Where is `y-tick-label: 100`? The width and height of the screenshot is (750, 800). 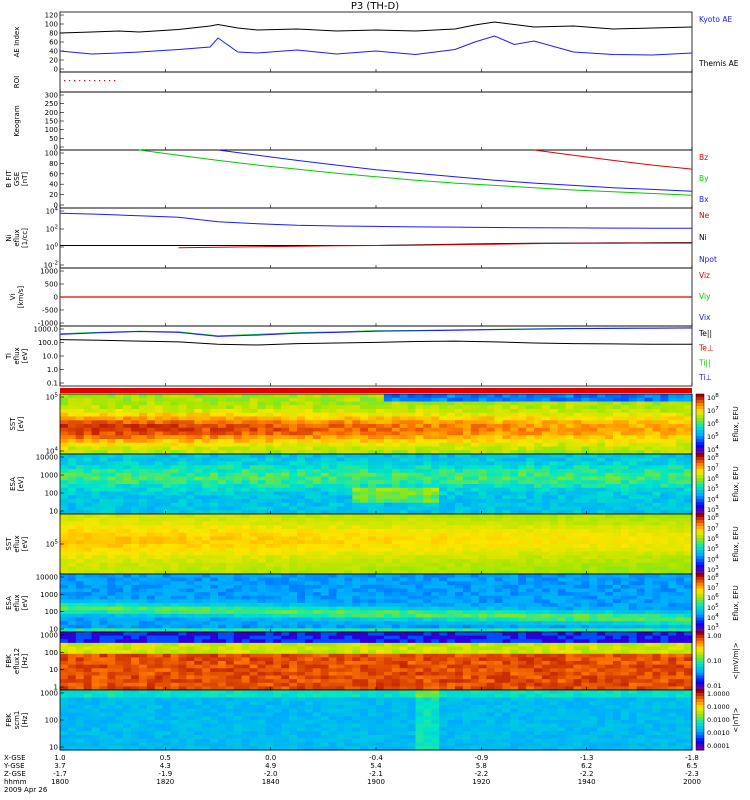
y-tick-label: 100 is located at coordinates (51, 494).